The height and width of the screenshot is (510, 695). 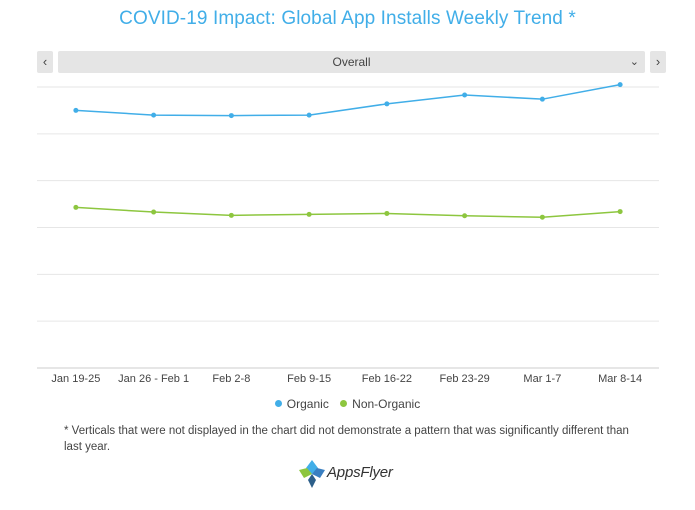 What do you see at coordinates (387, 379) in the screenshot?
I see `x-tick-label: Feb 16-22` at bounding box center [387, 379].